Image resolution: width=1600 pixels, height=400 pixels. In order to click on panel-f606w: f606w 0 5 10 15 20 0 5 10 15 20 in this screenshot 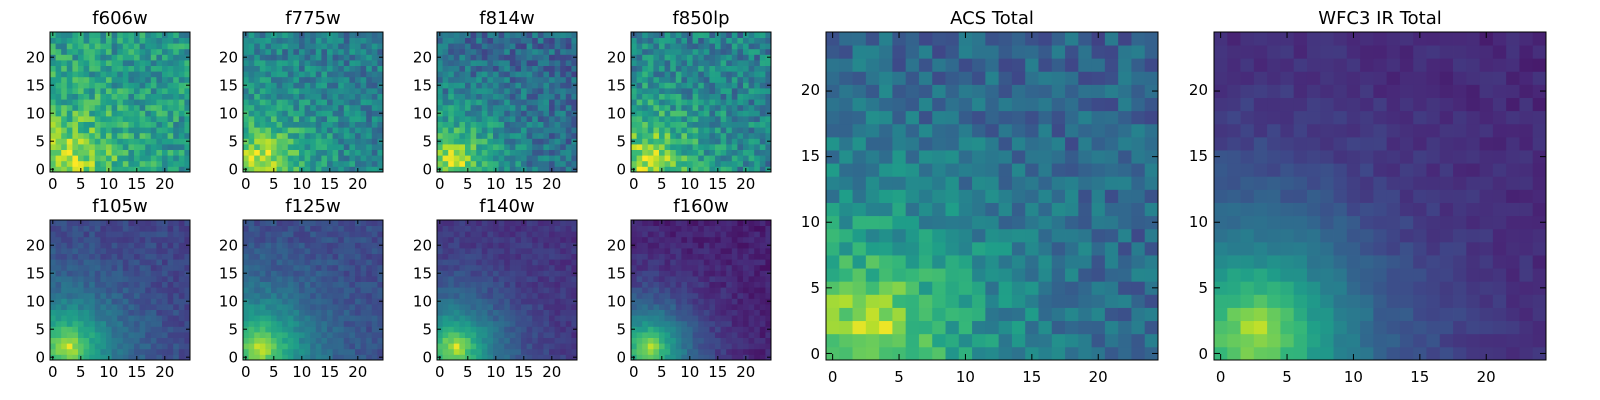, I will do `click(108, 100)`.